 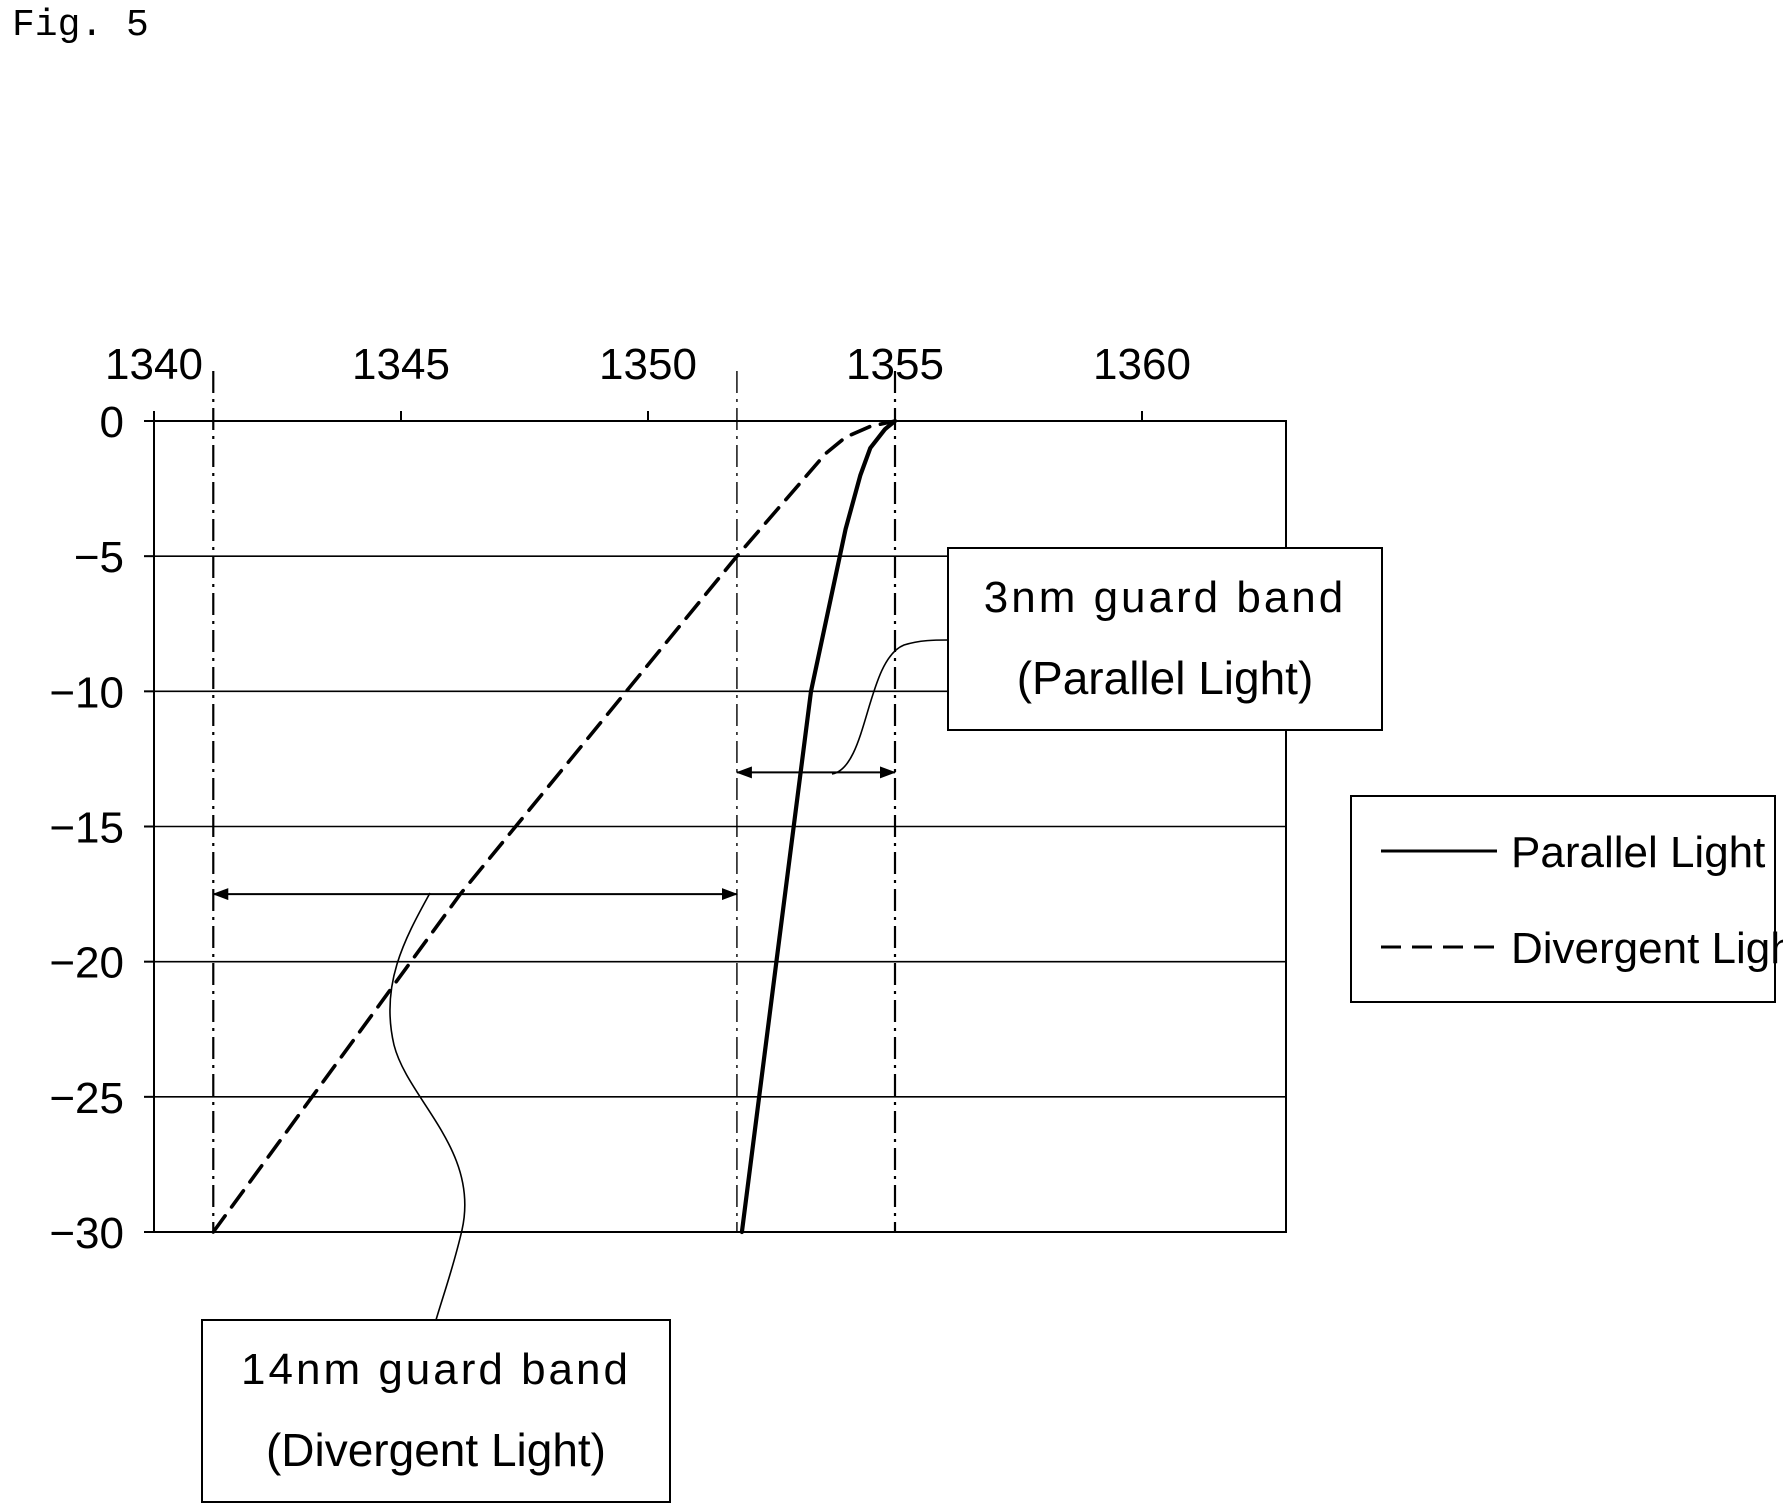 What do you see at coordinates (436, 1450) in the screenshot?
I see `annotation-subtitle: (Divergent Light)` at bounding box center [436, 1450].